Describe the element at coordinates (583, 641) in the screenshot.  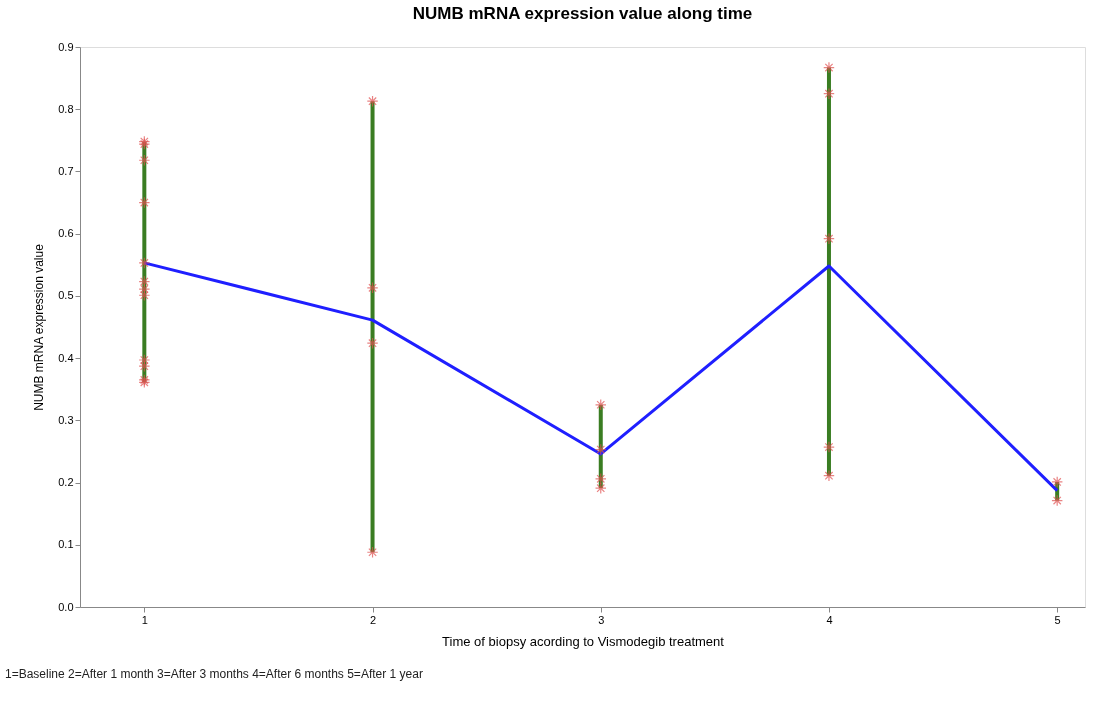
I see `x-axis-title: Time of biopsy acording to Vismodegib treatment` at that location.